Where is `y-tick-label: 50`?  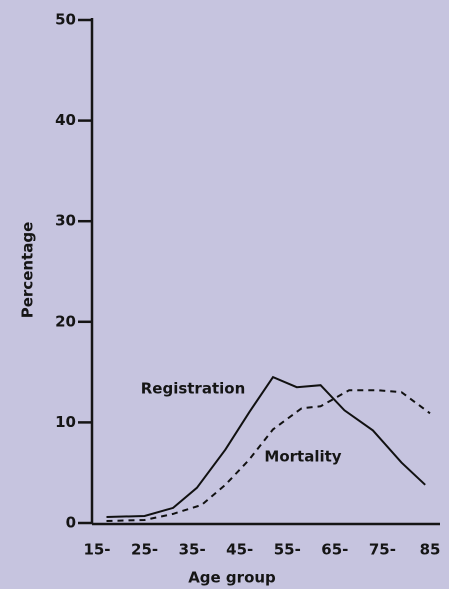
y-tick-label: 50 is located at coordinates (65, 20).